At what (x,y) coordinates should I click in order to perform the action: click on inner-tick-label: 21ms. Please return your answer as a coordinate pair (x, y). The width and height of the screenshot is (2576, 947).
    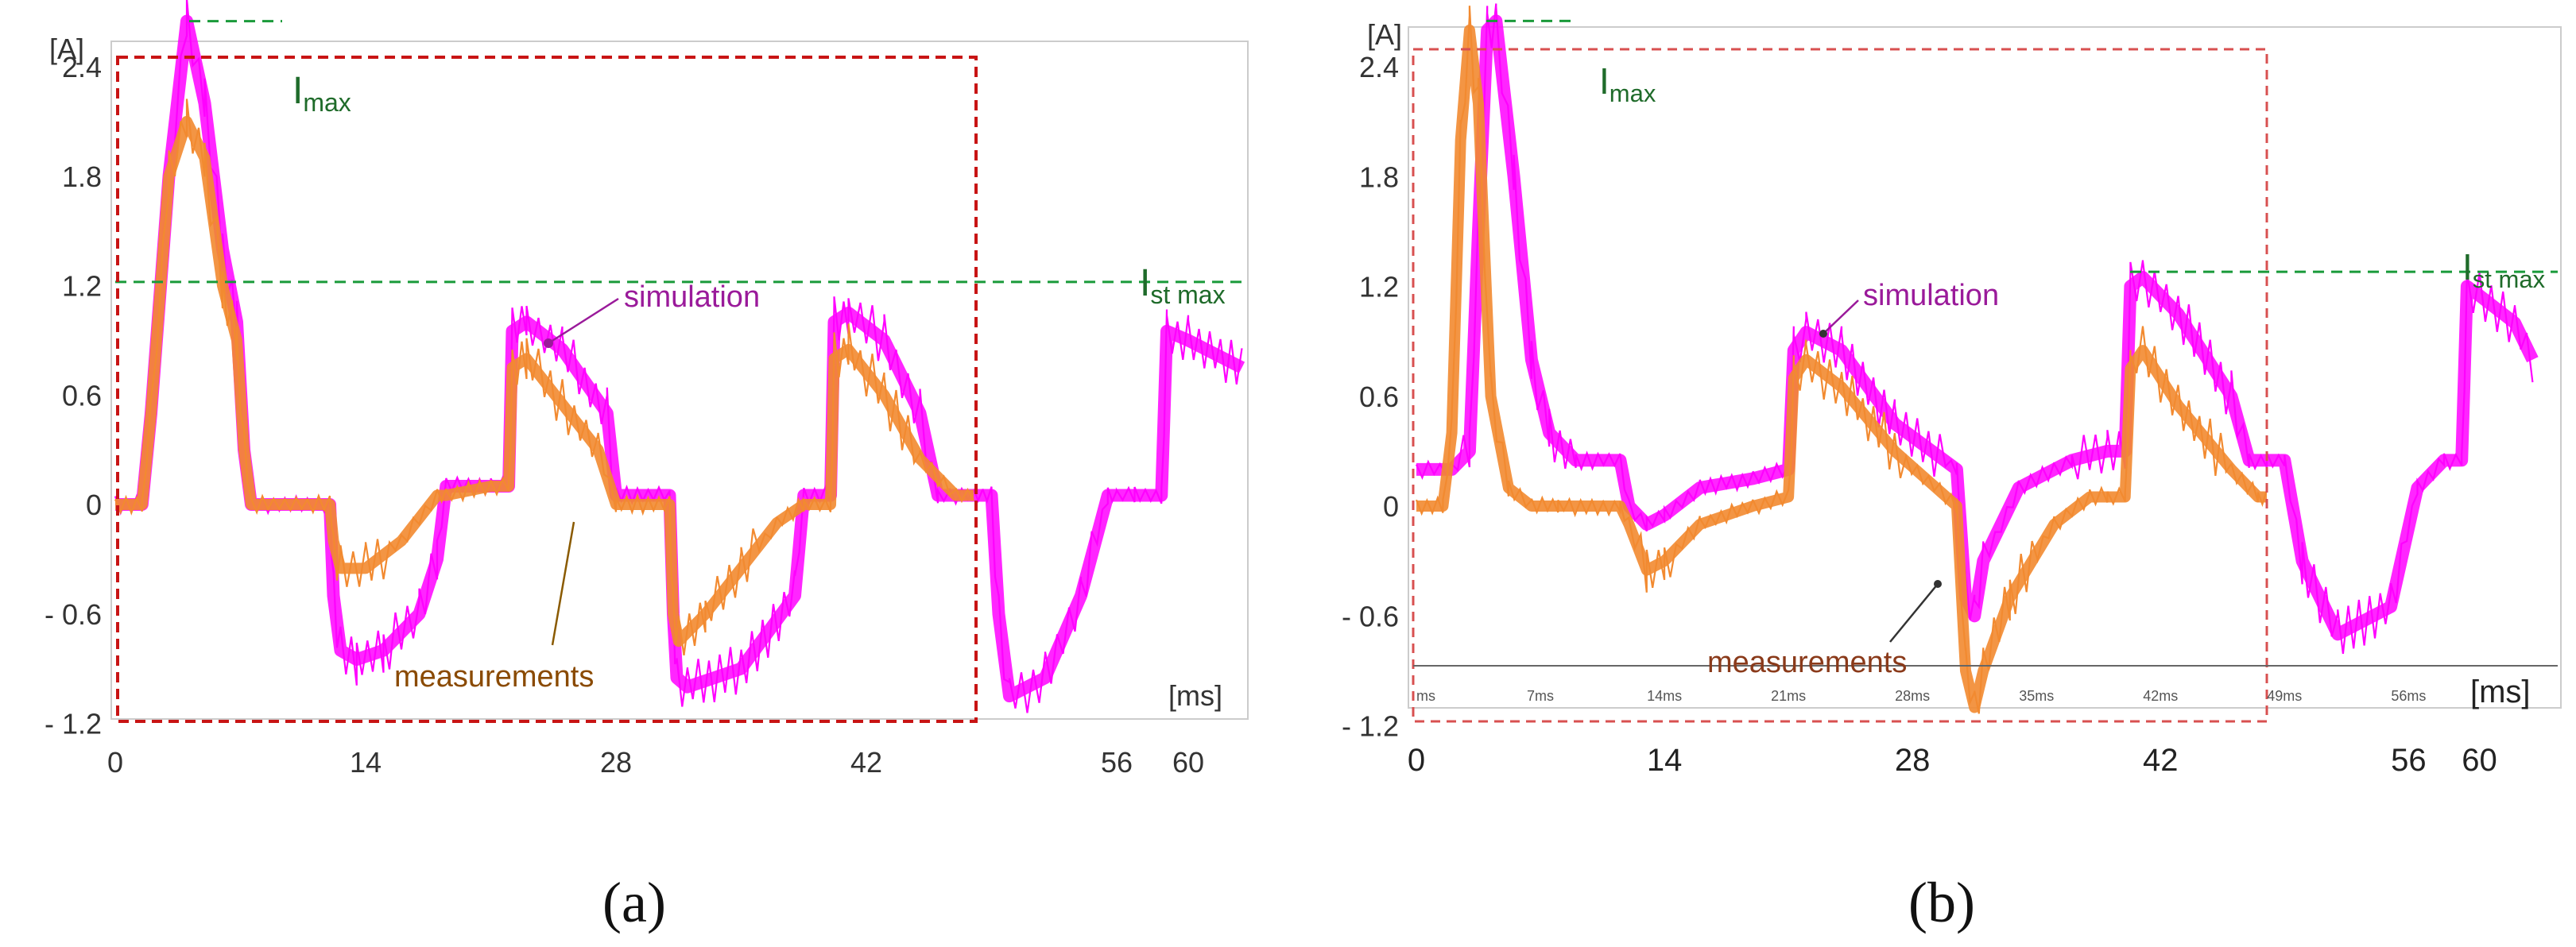
    Looking at the image, I should click on (1788, 696).